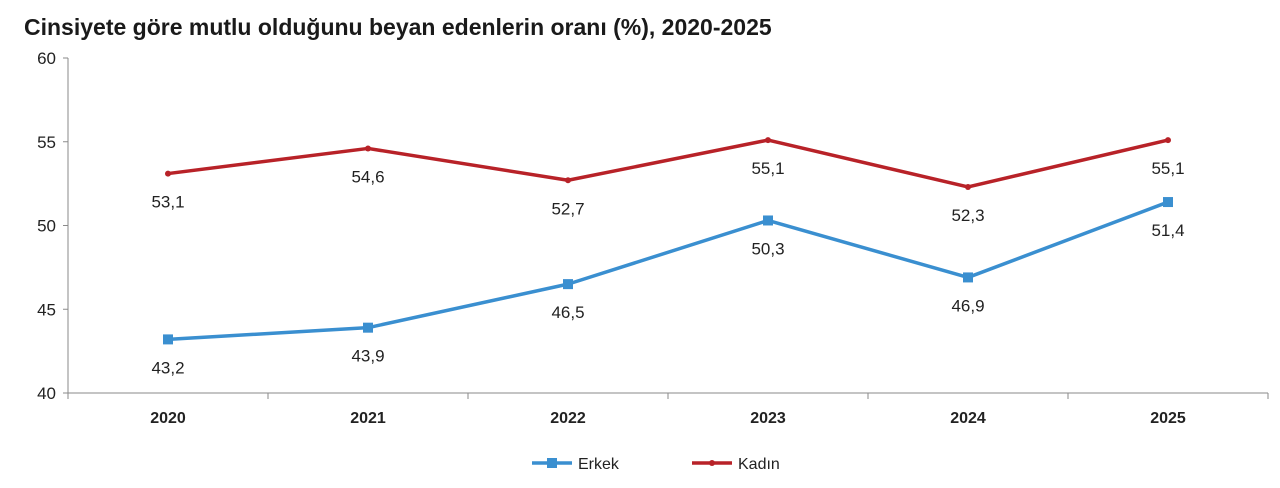  I want to click on series-line-kad-n, so click(668, 163).